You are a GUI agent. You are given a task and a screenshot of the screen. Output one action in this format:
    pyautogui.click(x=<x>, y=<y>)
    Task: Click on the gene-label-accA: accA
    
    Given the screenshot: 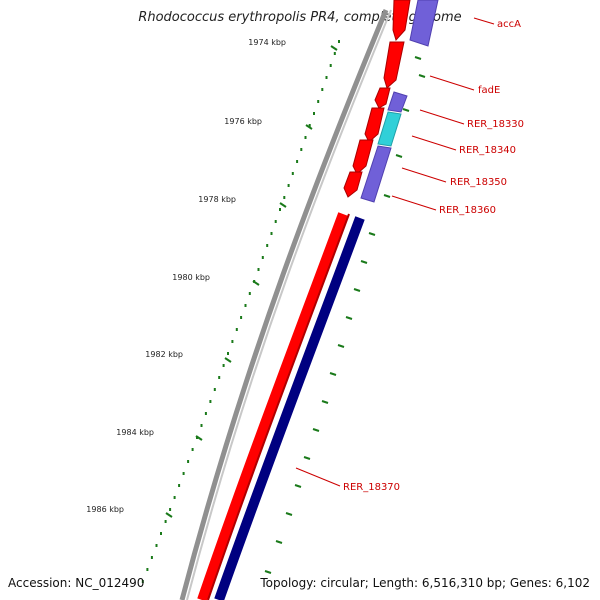 What is the action you would take?
    pyautogui.click(x=509, y=24)
    